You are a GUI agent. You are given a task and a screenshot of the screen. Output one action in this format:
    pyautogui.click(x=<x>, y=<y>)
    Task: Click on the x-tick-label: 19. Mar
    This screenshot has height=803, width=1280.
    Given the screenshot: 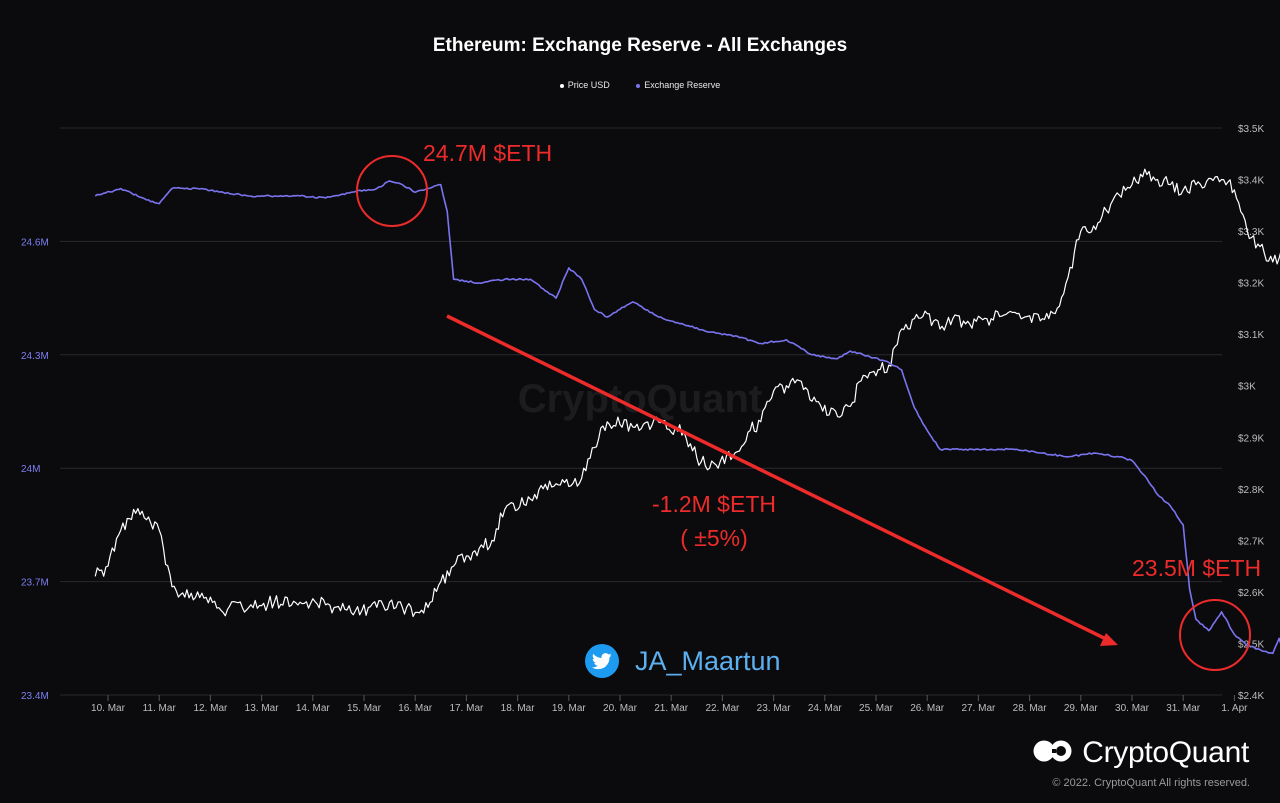 What is the action you would take?
    pyautogui.click(x=569, y=708)
    